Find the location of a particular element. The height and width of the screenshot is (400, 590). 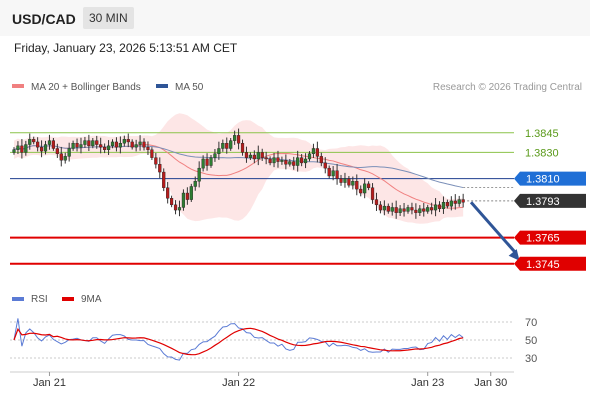

level-tag-1.3765 is located at coordinates (550, 237).